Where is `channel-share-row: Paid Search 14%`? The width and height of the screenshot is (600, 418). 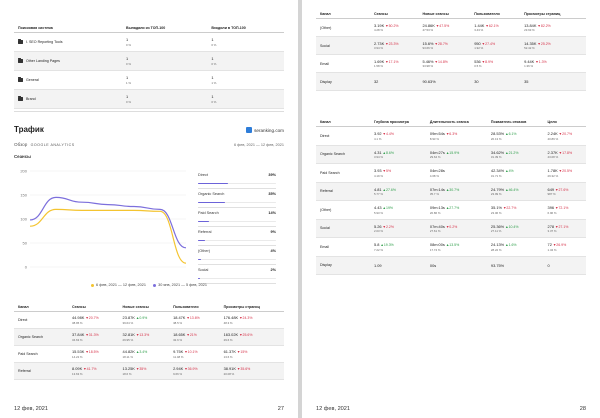 channel-share-row: Paid Search 14% is located at coordinates (237, 217).